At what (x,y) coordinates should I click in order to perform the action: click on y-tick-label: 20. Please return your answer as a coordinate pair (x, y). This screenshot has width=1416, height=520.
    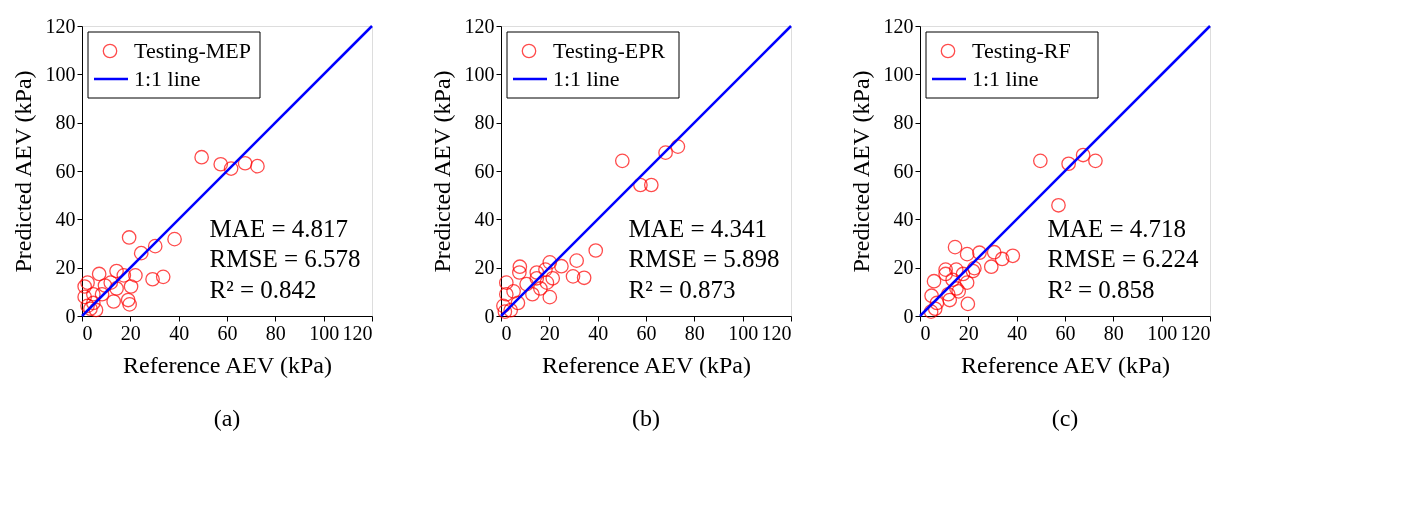
    Looking at the image, I should click on (484, 267).